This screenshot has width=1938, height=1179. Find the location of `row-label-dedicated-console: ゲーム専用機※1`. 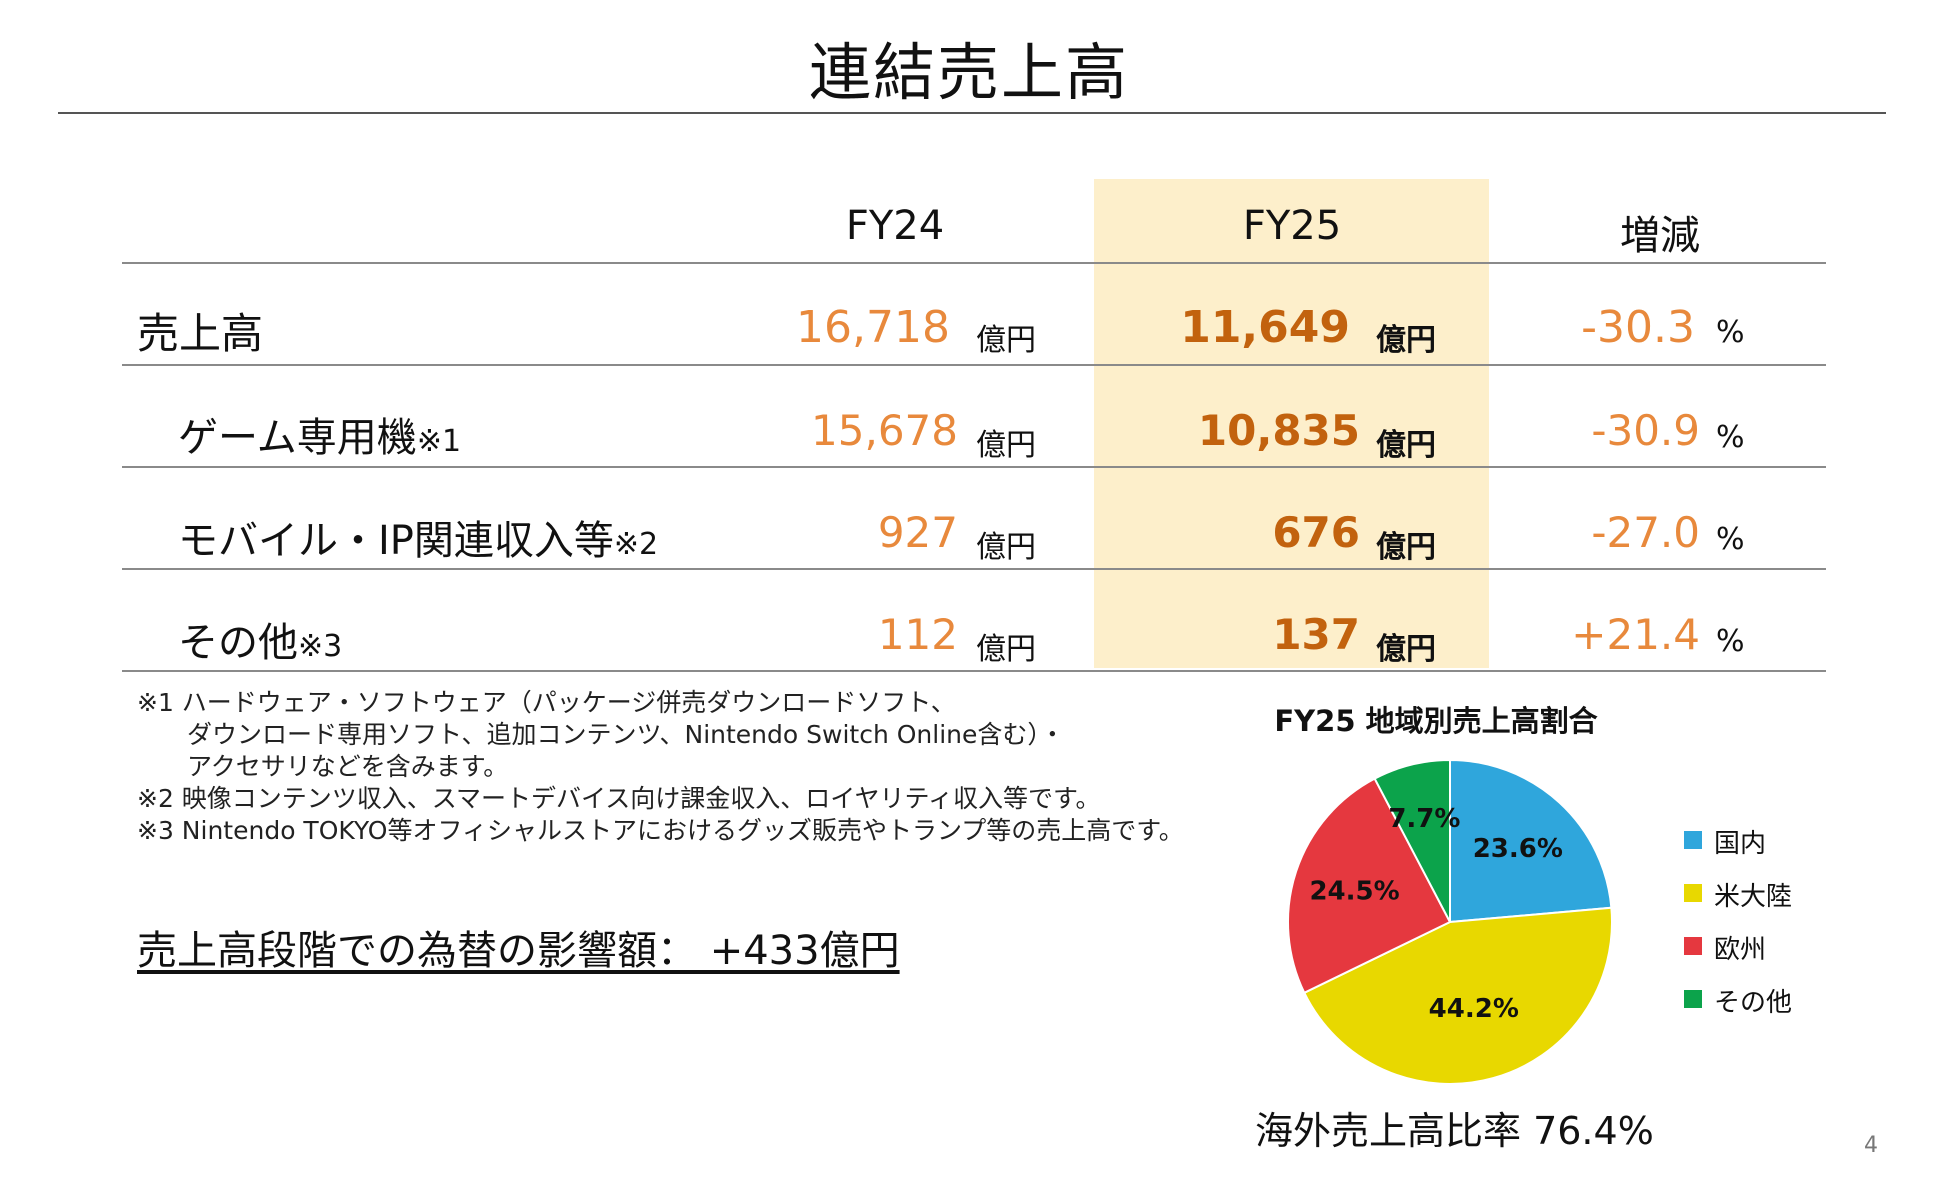

row-label-dedicated-console: ゲーム専用機※1 is located at coordinates (319, 434).